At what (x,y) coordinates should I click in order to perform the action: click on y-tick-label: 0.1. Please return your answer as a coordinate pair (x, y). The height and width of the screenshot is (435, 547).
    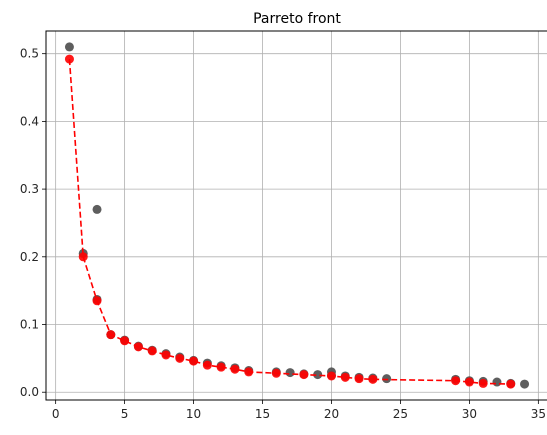
    Looking at the image, I should click on (29, 325).